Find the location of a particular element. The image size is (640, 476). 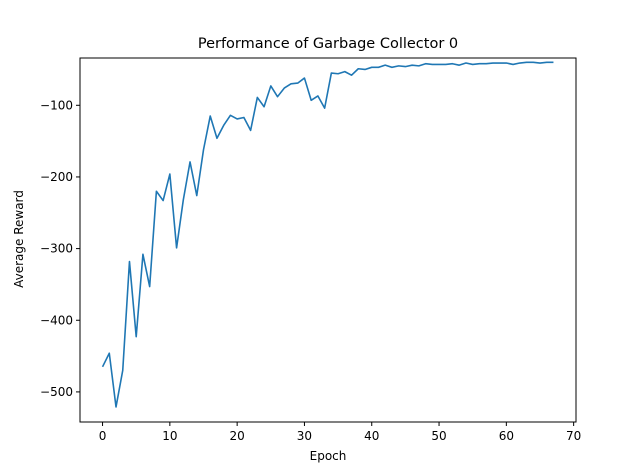

x-tick-label: 20 is located at coordinates (237, 436).